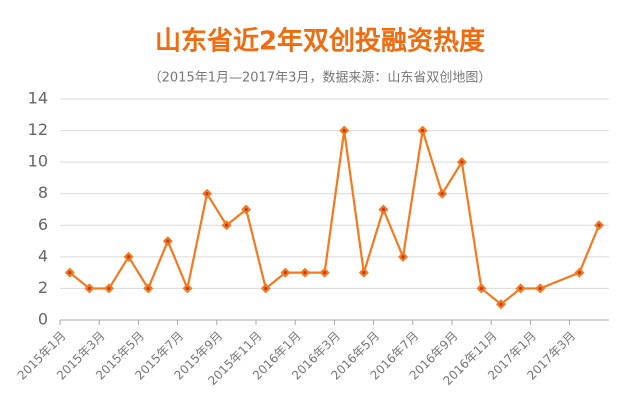 The height and width of the screenshot is (416, 641). I want to click on chart-subtitle: （2015年1月—2017年3月，数据来源：山东省双创地图）, so click(320, 78).